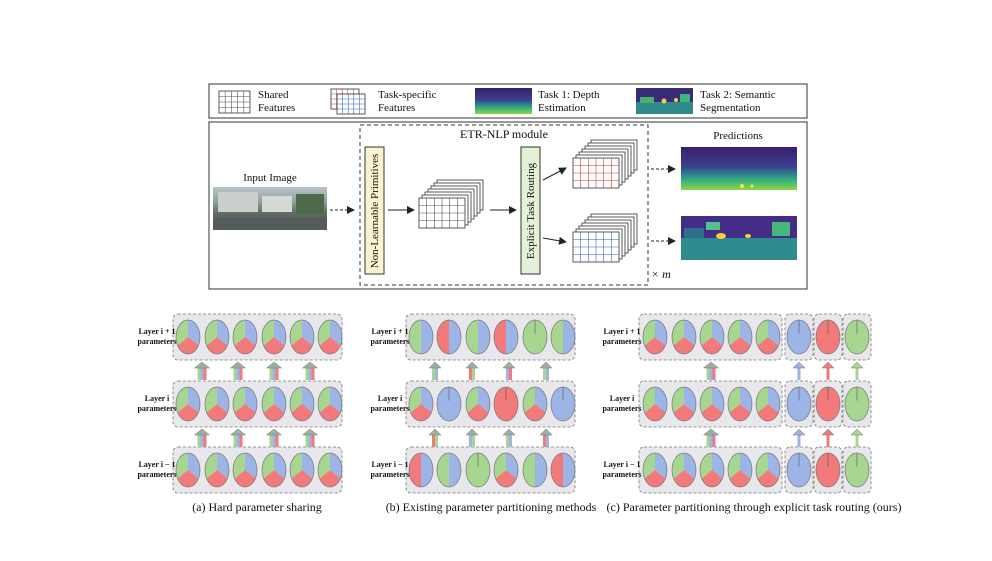 The height and width of the screenshot is (561, 992). I want to click on arrow-etr-to-task1, so click(554, 174).